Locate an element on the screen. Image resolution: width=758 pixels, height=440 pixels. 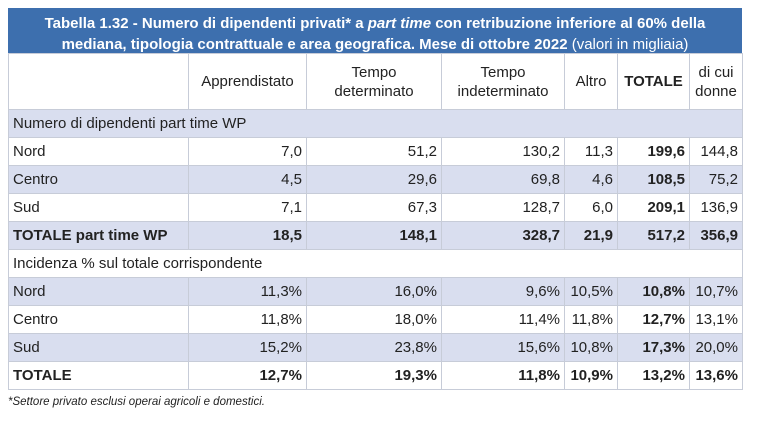
section-label: Numero di dipendenti part time WP is located at coordinates (375, 123).